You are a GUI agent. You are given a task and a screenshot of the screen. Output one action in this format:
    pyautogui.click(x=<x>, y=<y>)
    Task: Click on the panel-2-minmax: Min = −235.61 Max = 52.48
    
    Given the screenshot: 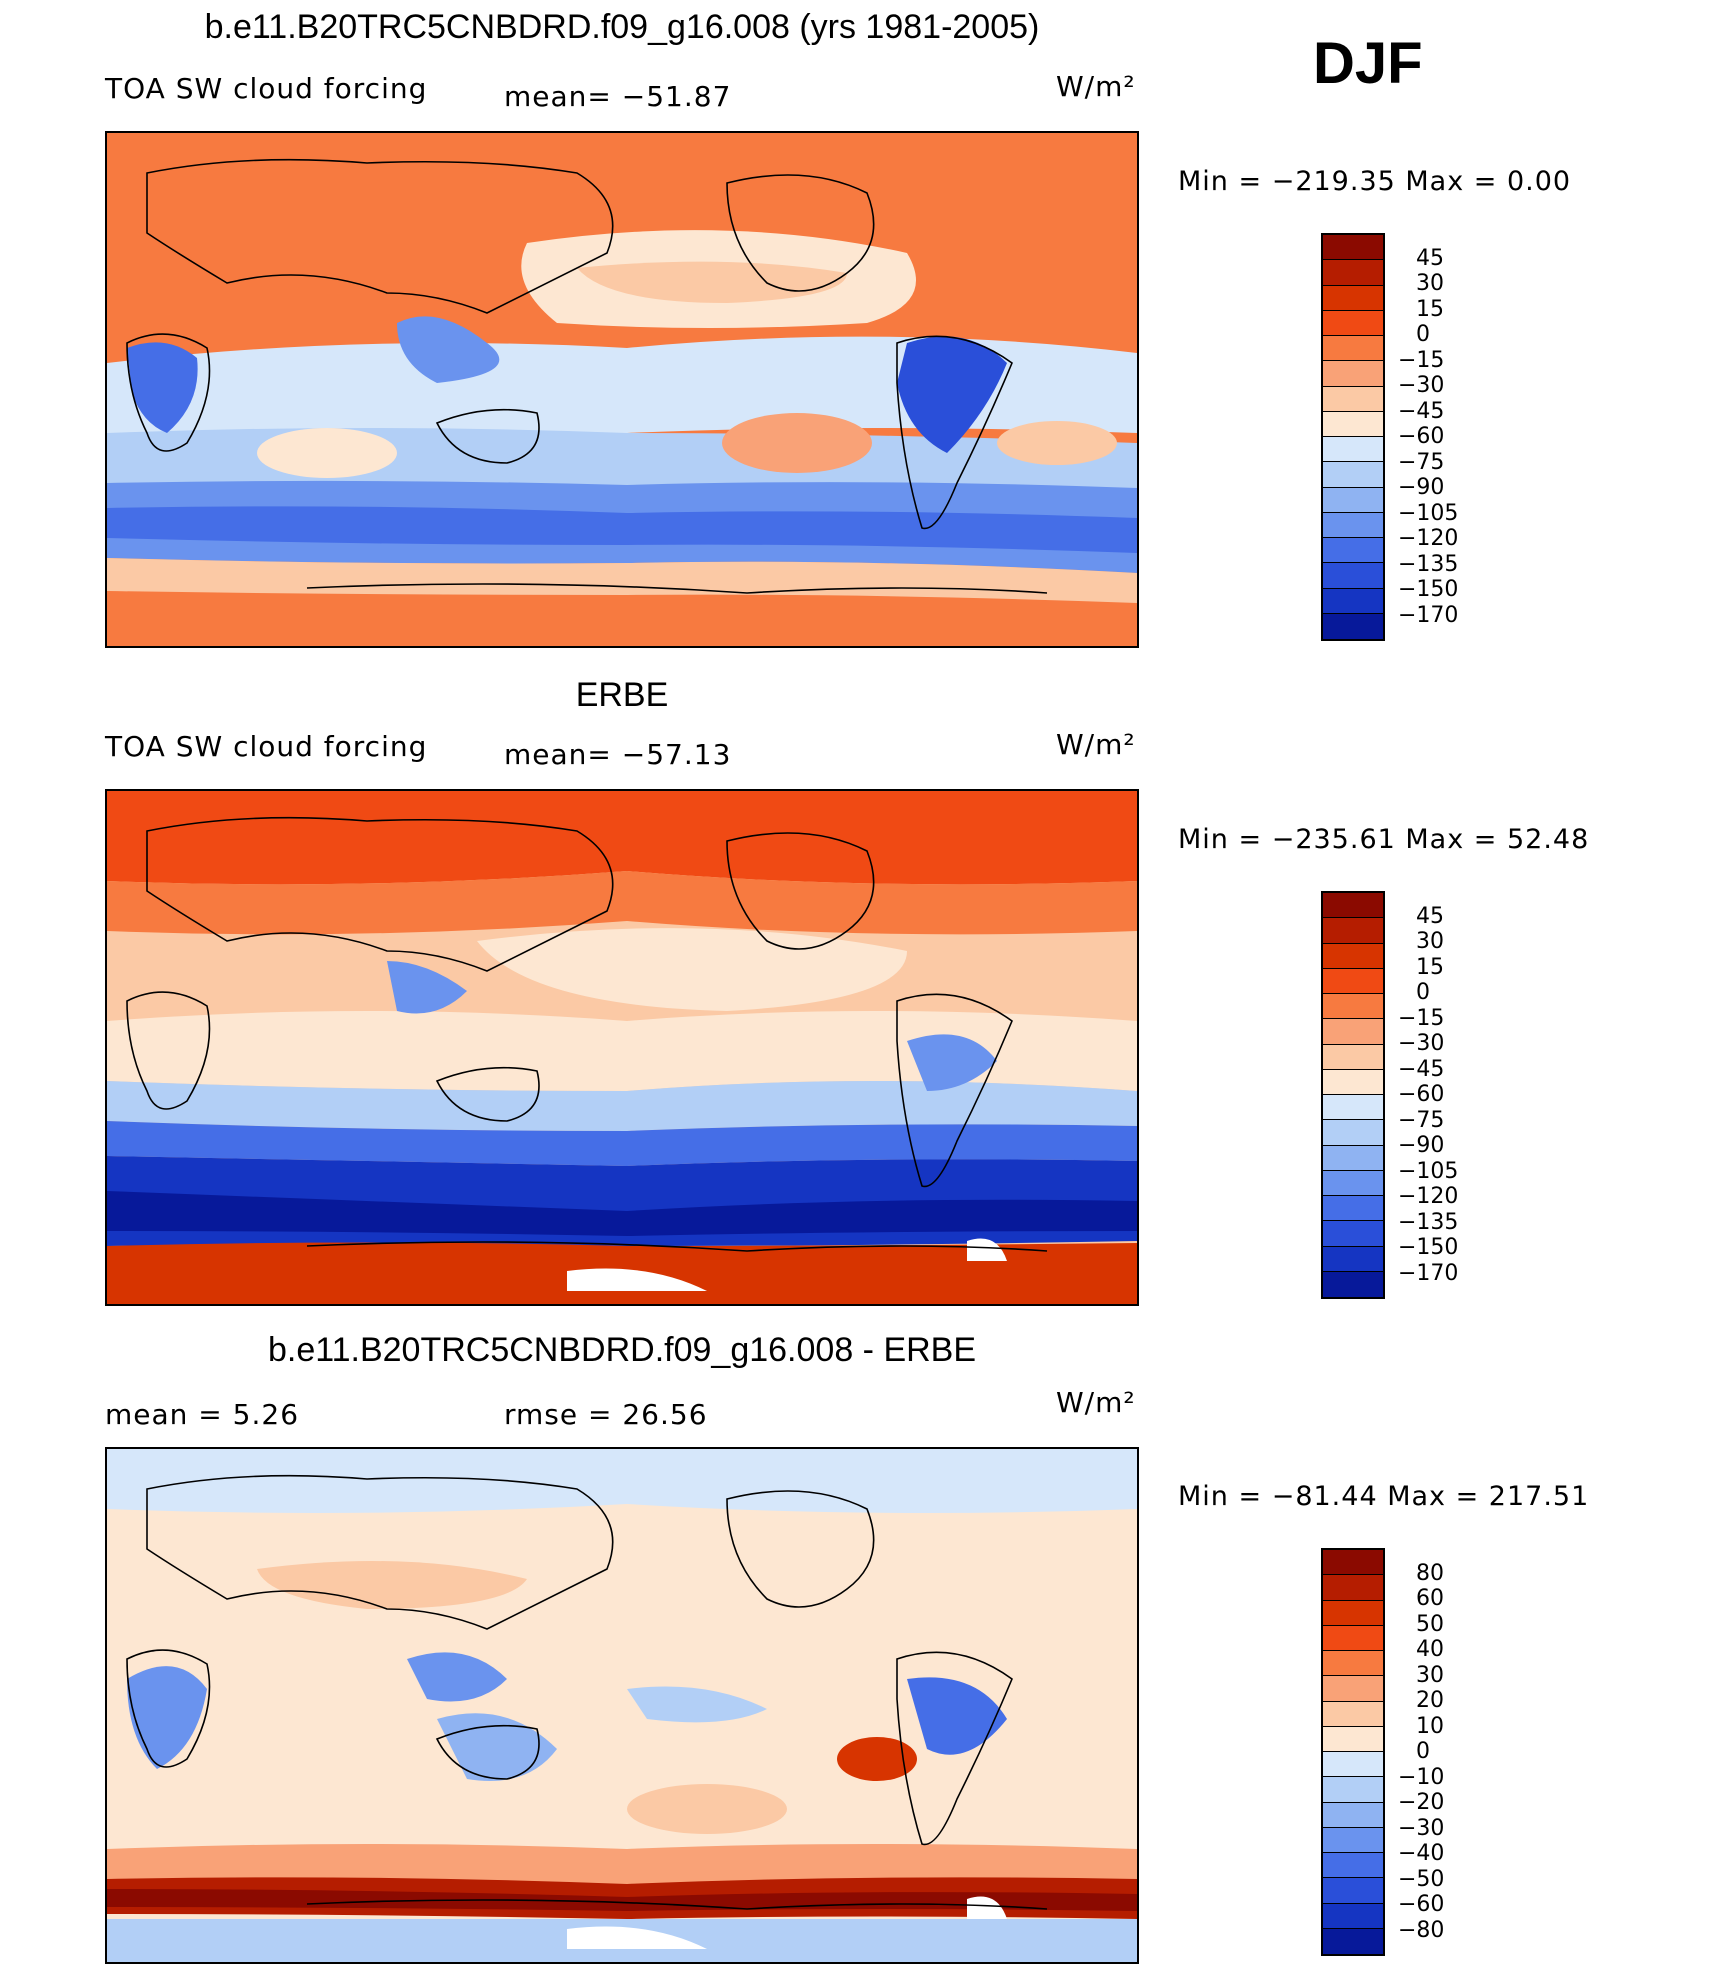 What is the action you would take?
    pyautogui.click(x=1384, y=839)
    